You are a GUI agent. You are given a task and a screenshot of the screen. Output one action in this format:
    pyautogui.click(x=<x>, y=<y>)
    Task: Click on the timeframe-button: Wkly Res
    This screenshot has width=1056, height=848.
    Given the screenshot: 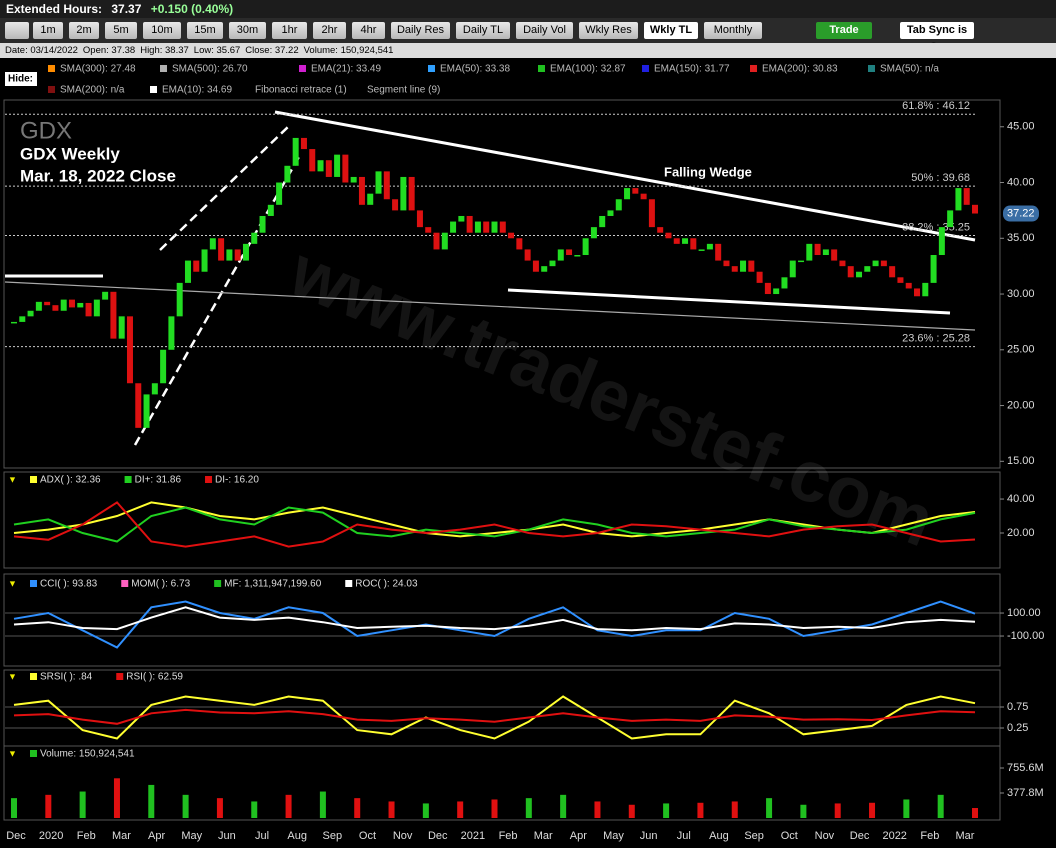 What is the action you would take?
    pyautogui.click(x=608, y=30)
    